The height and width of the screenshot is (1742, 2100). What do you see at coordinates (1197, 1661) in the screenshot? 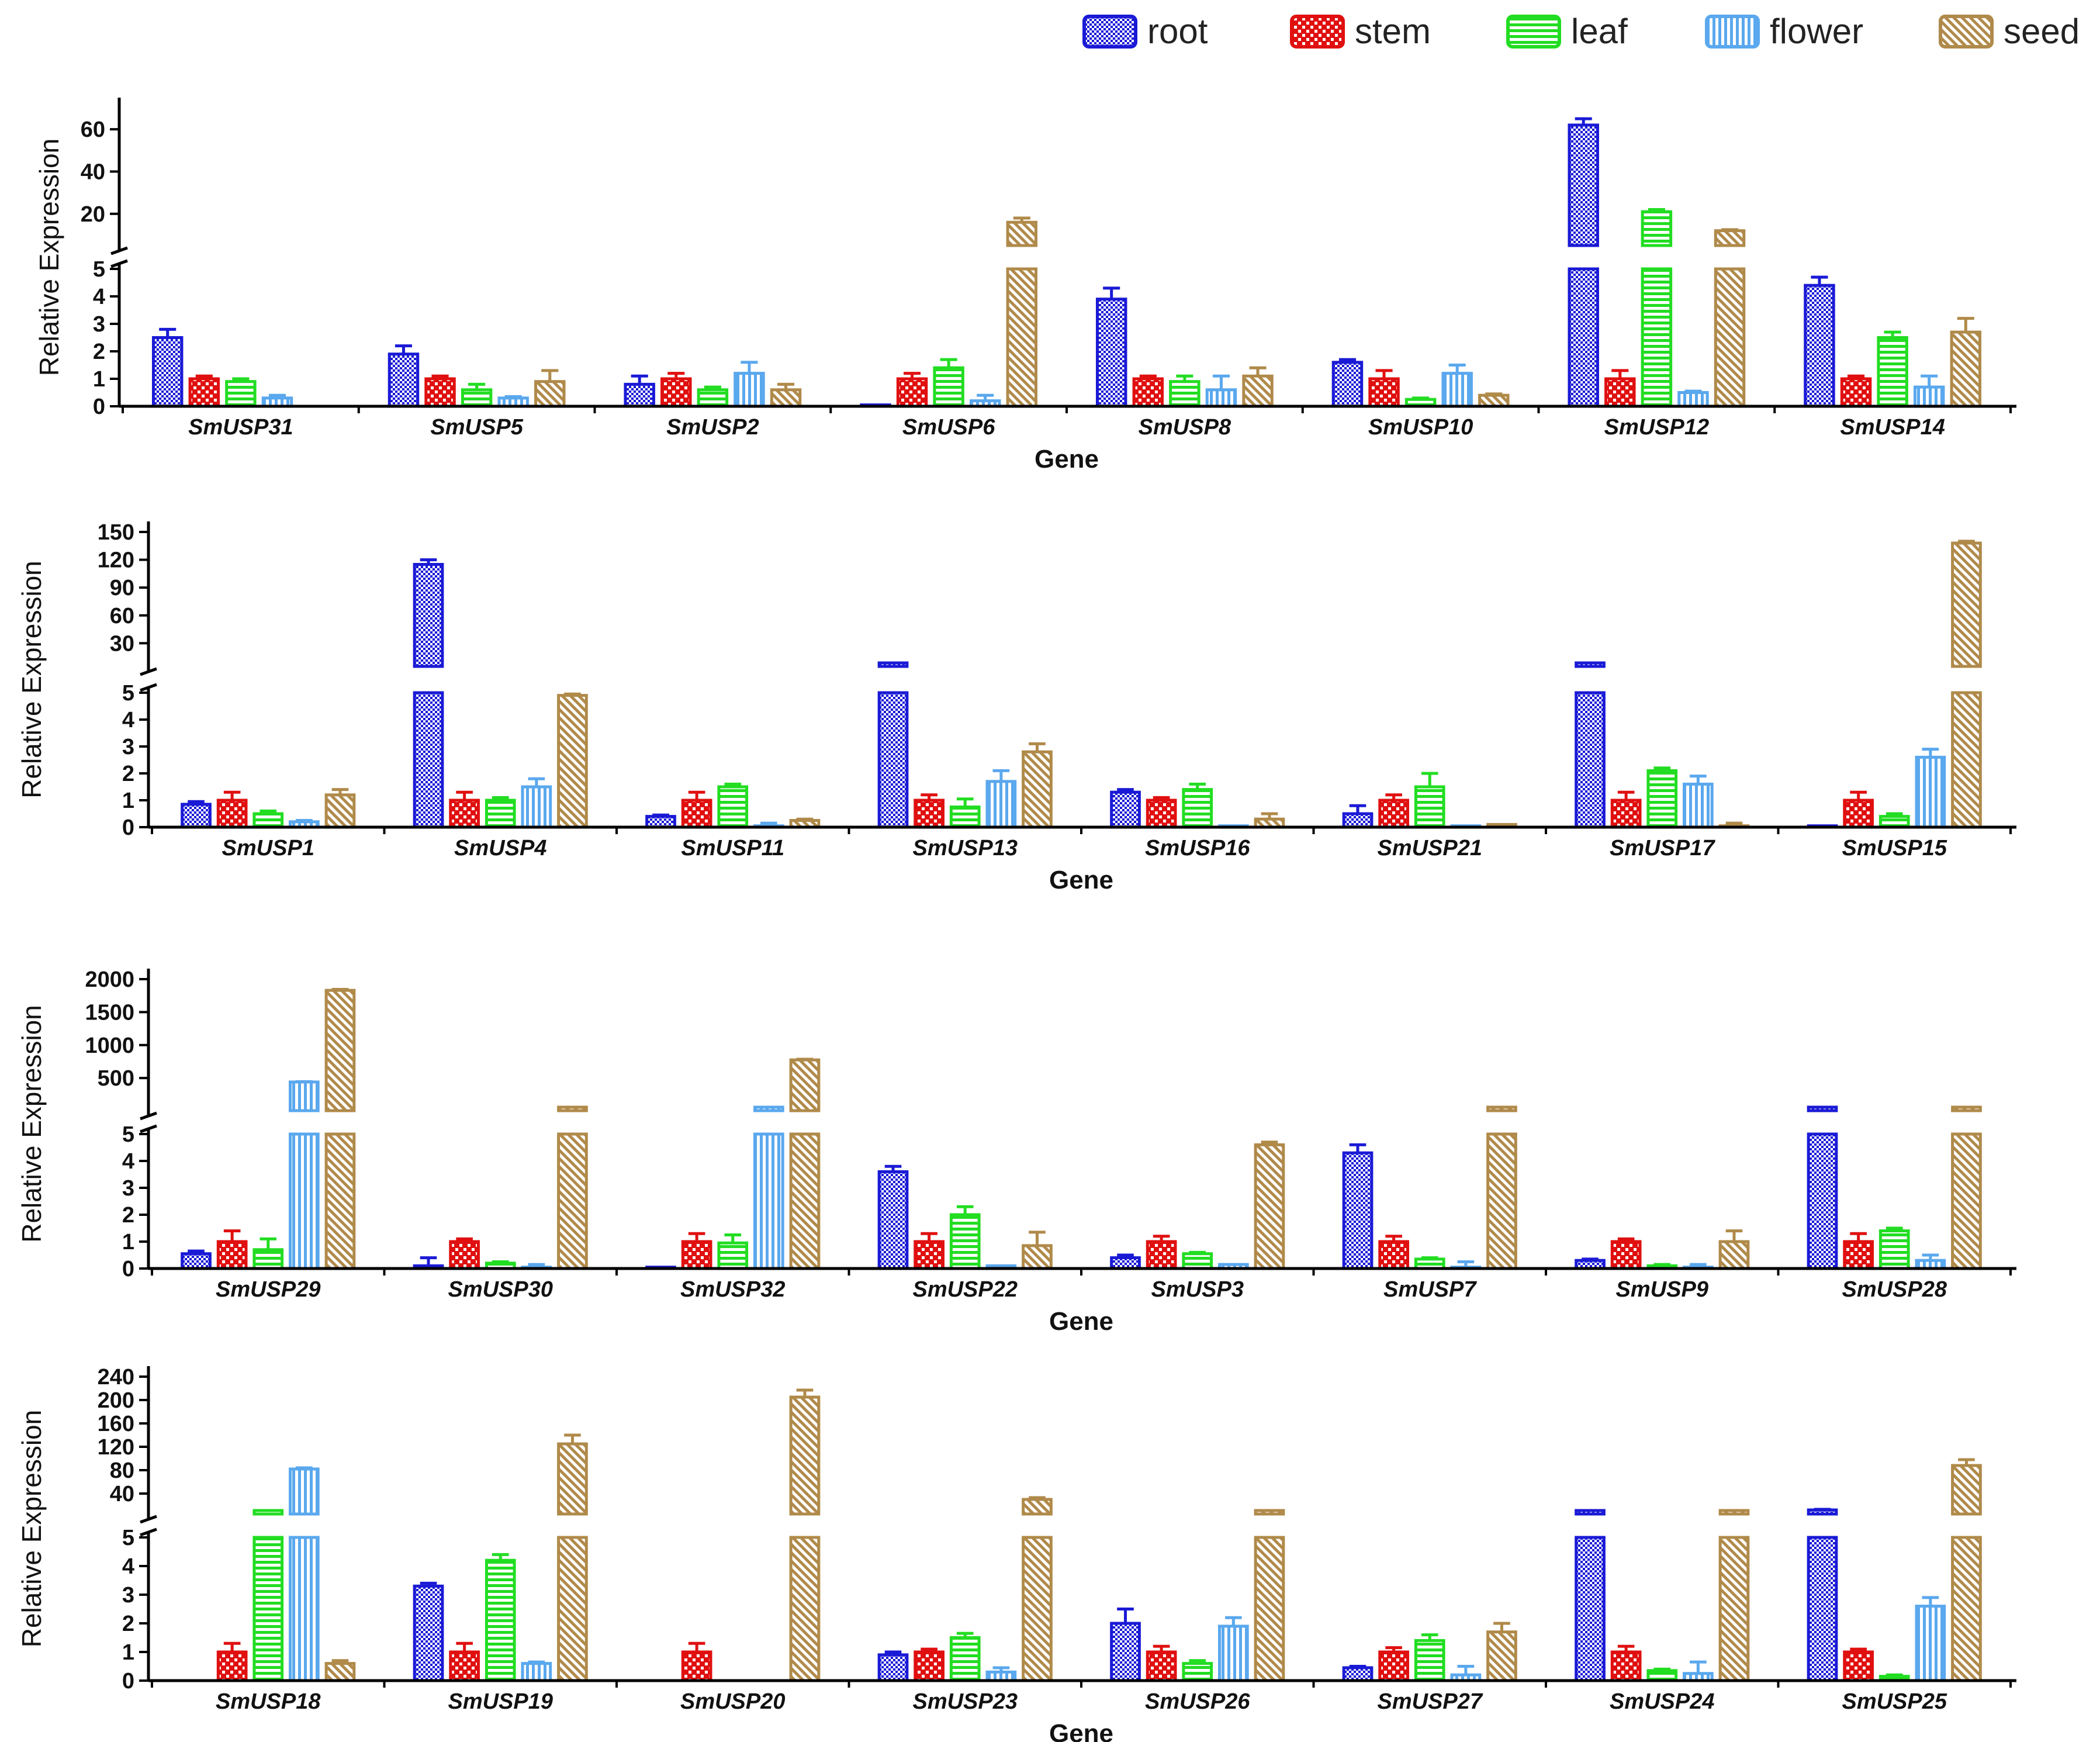
I see `error-bar-SmUSP26-leaf` at bounding box center [1197, 1661].